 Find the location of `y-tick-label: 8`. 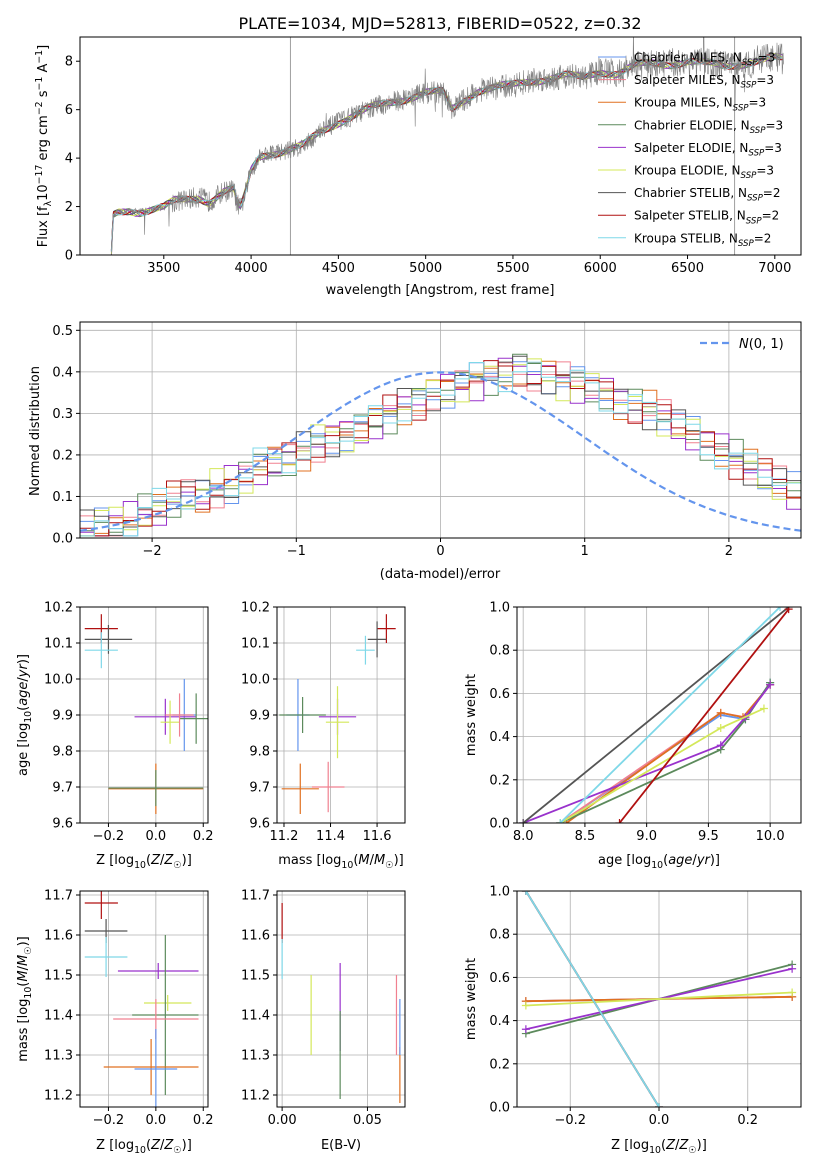

y-tick-label: 8 is located at coordinates (69, 62).